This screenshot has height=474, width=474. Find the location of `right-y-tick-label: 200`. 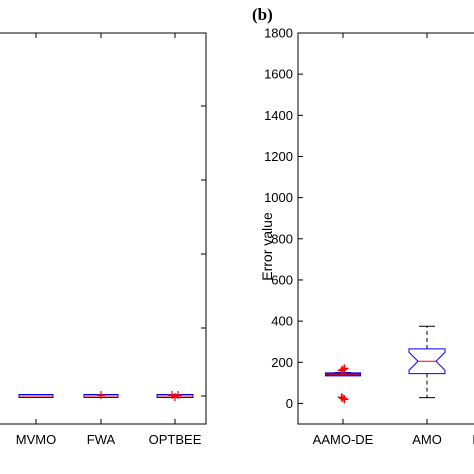

right-y-tick-label: 200 is located at coordinates (282, 362).